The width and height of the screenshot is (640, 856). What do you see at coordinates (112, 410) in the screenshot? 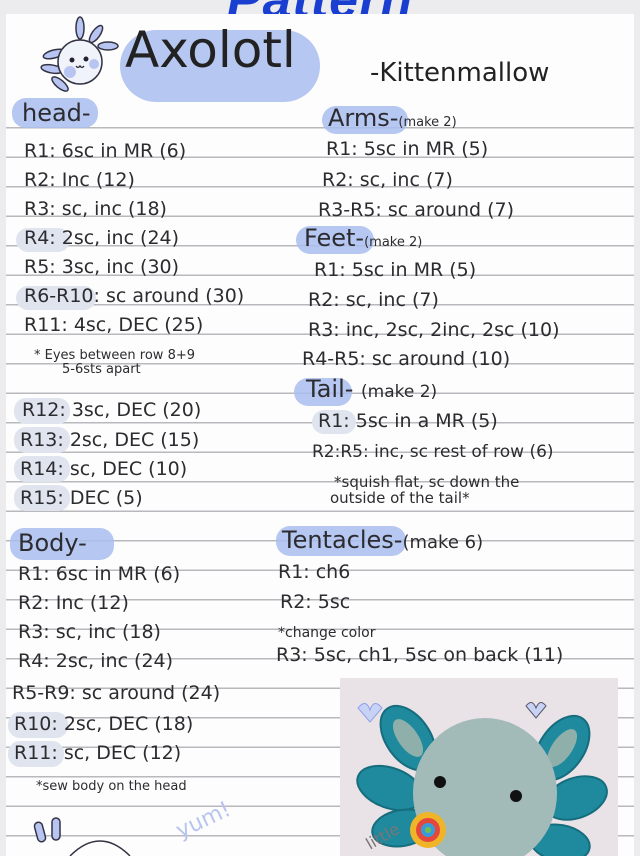
I see `head-row: R12: 3sc, DEC (20)` at bounding box center [112, 410].